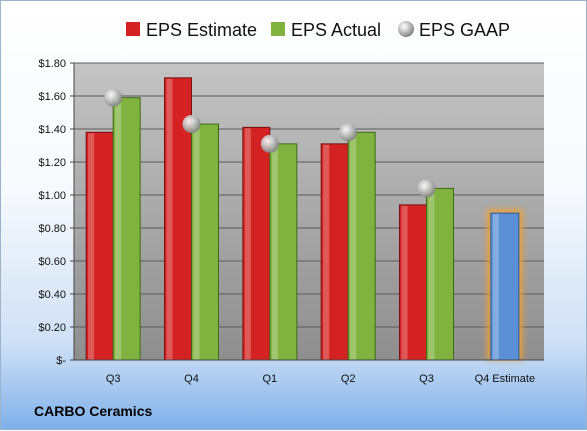 The width and height of the screenshot is (587, 431). I want to click on y-tick-label: $1.60, so click(52, 97).